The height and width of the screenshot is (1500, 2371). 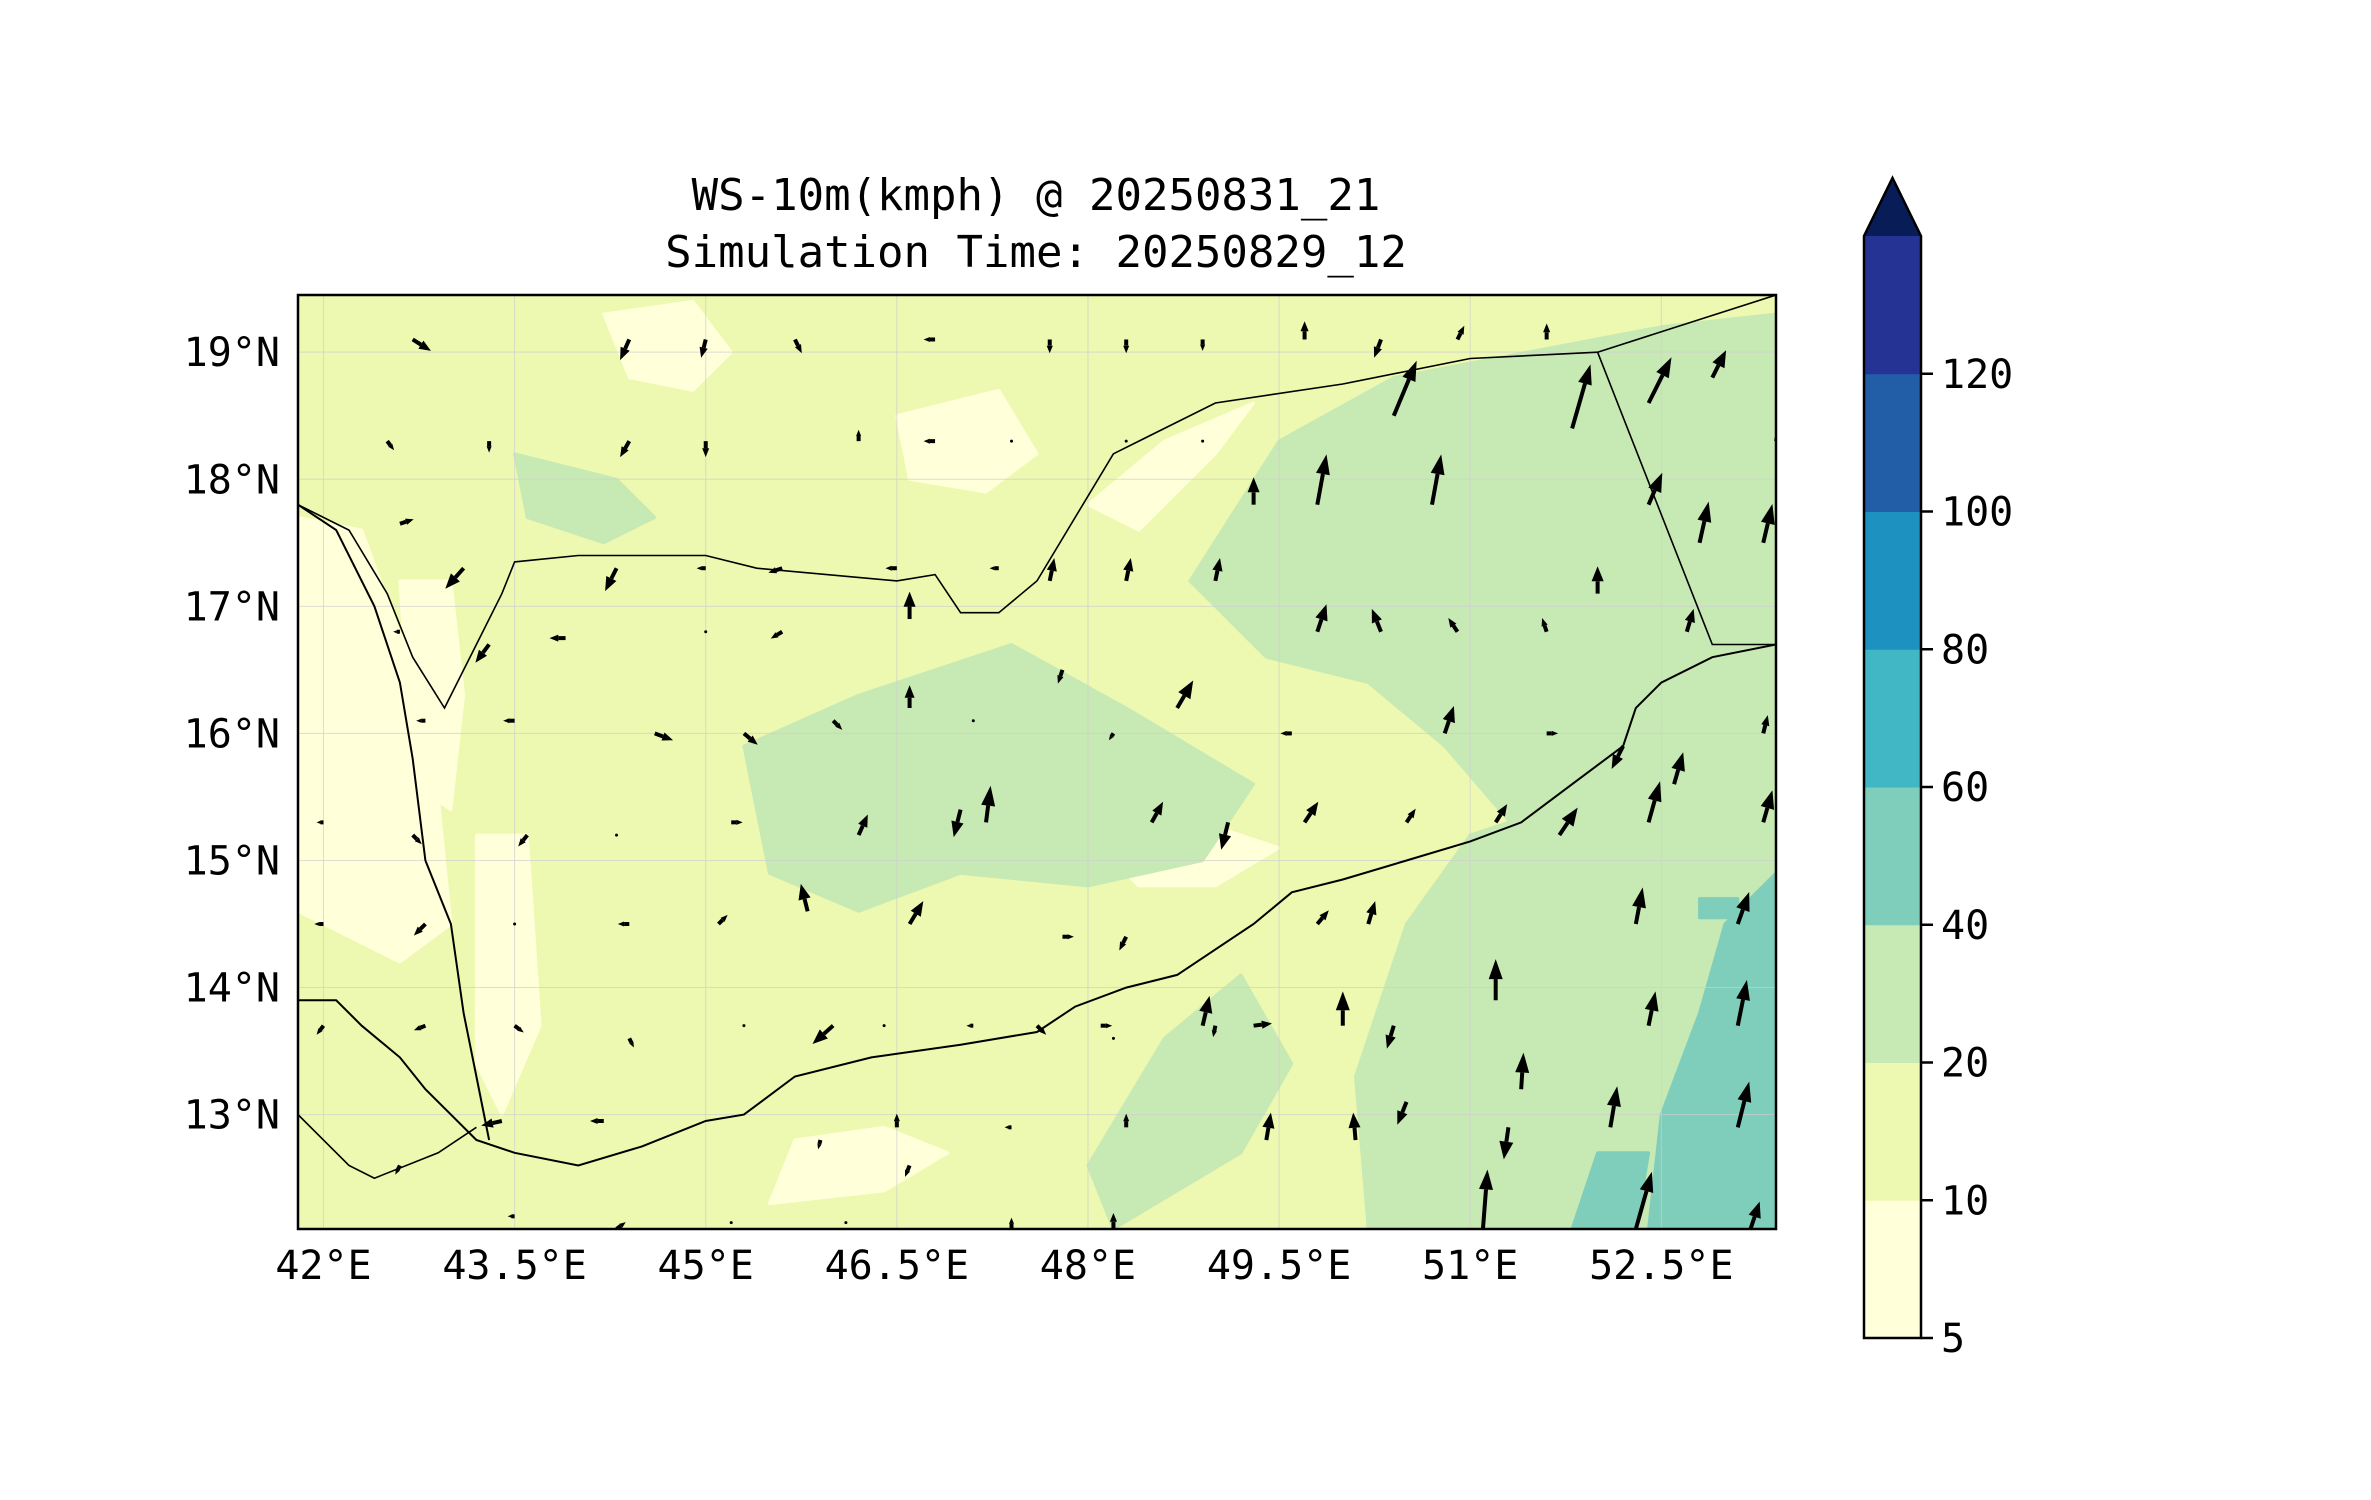 I want to click on colorbar-extend-arrow, so click(x=1892, y=207).